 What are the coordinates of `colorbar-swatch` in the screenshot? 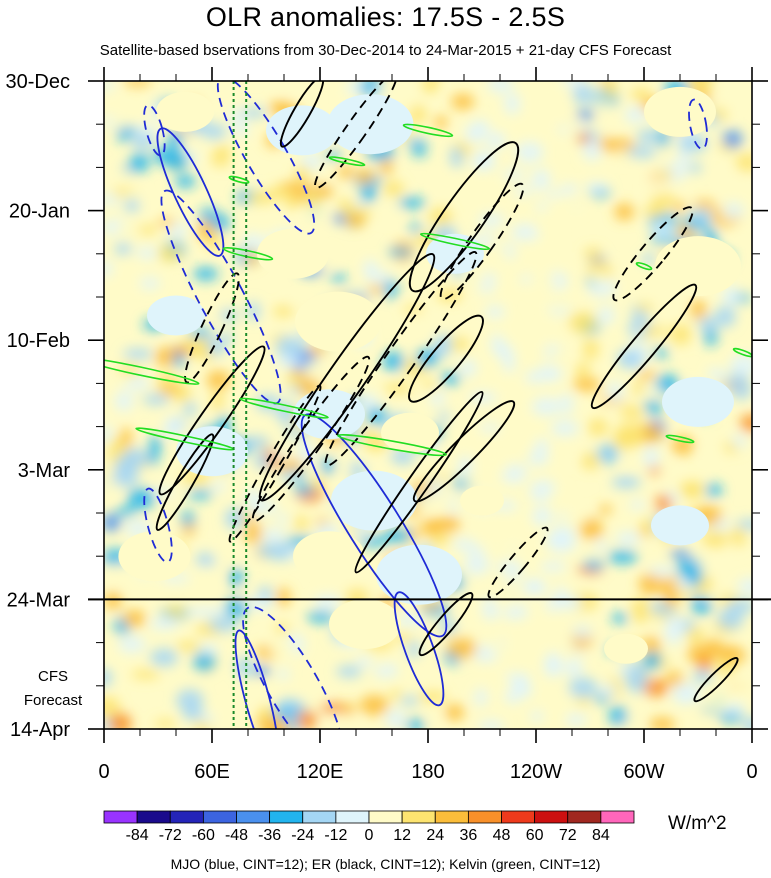 It's located at (385, 817).